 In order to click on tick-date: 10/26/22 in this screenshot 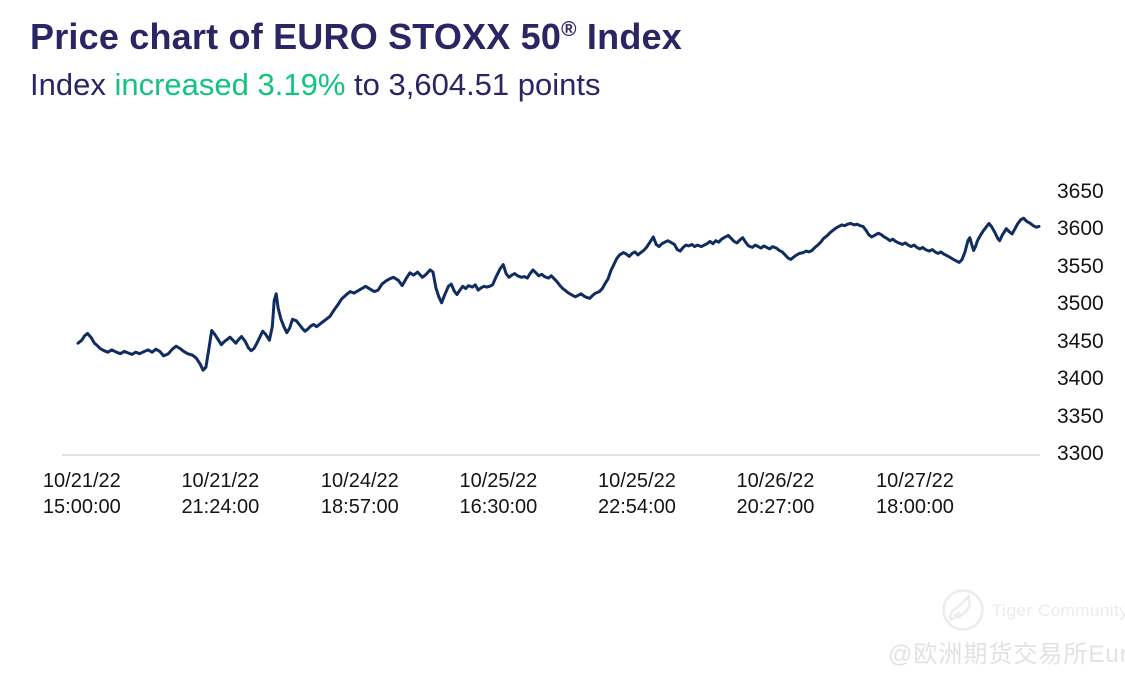, I will do `click(775, 481)`.